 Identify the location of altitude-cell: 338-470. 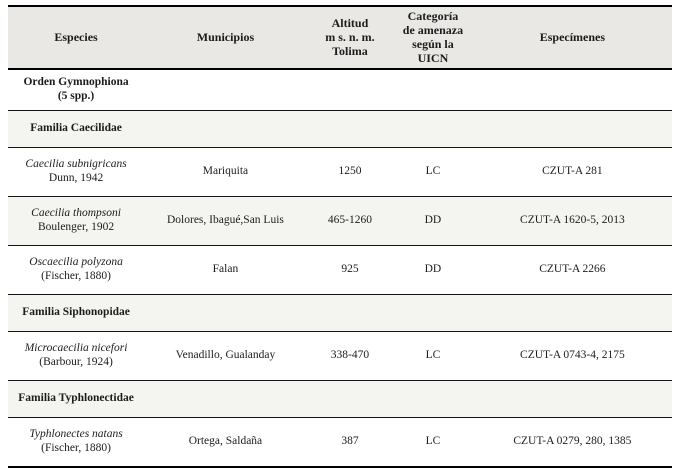
(350, 354).